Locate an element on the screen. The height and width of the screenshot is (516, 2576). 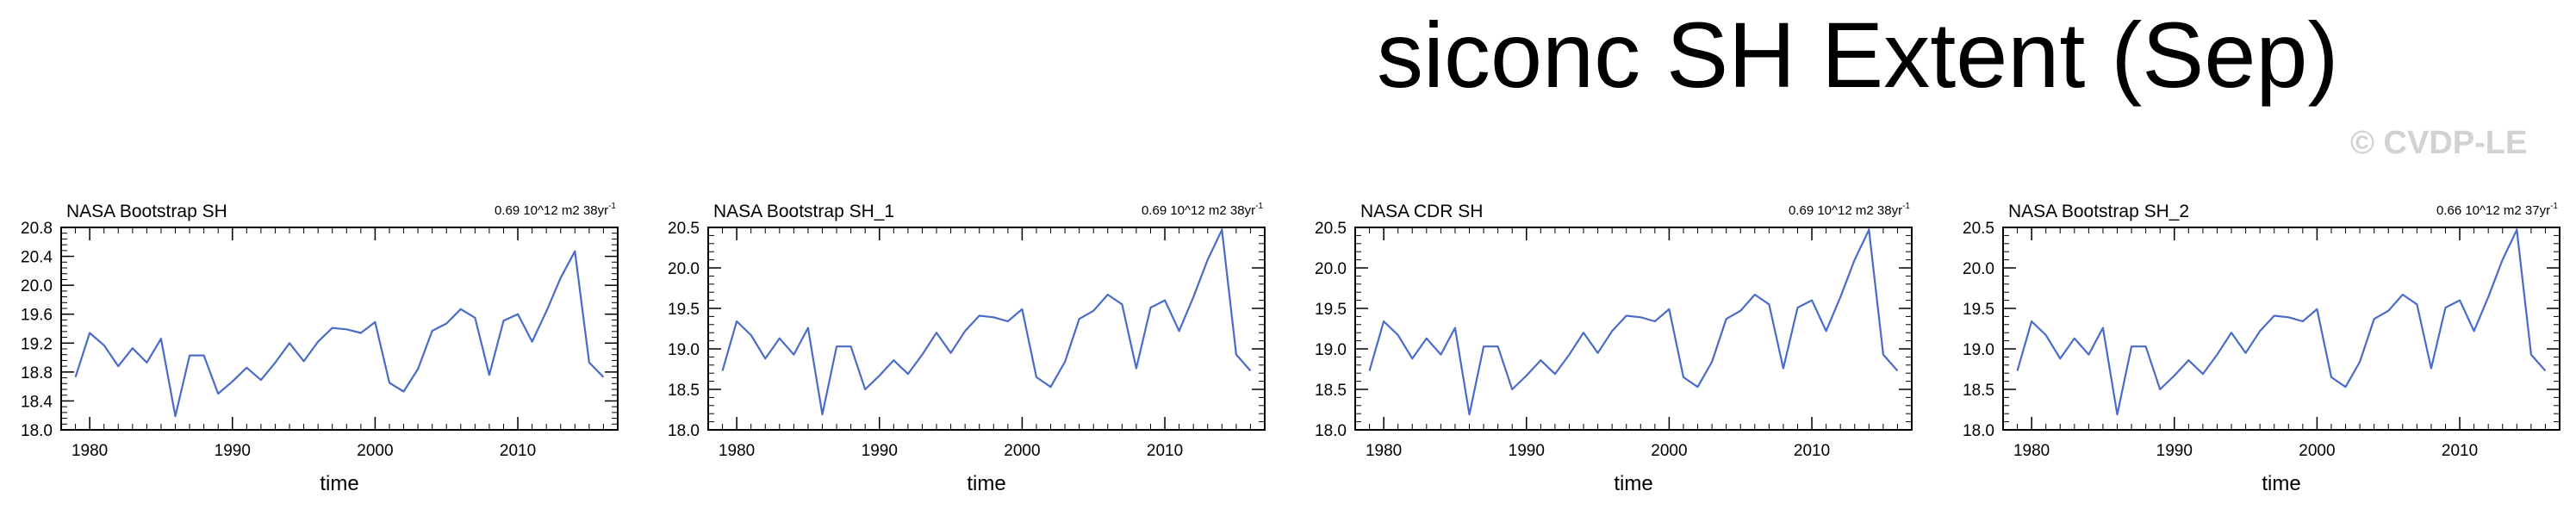
x-tick-label: 1990 is located at coordinates (2175, 451).